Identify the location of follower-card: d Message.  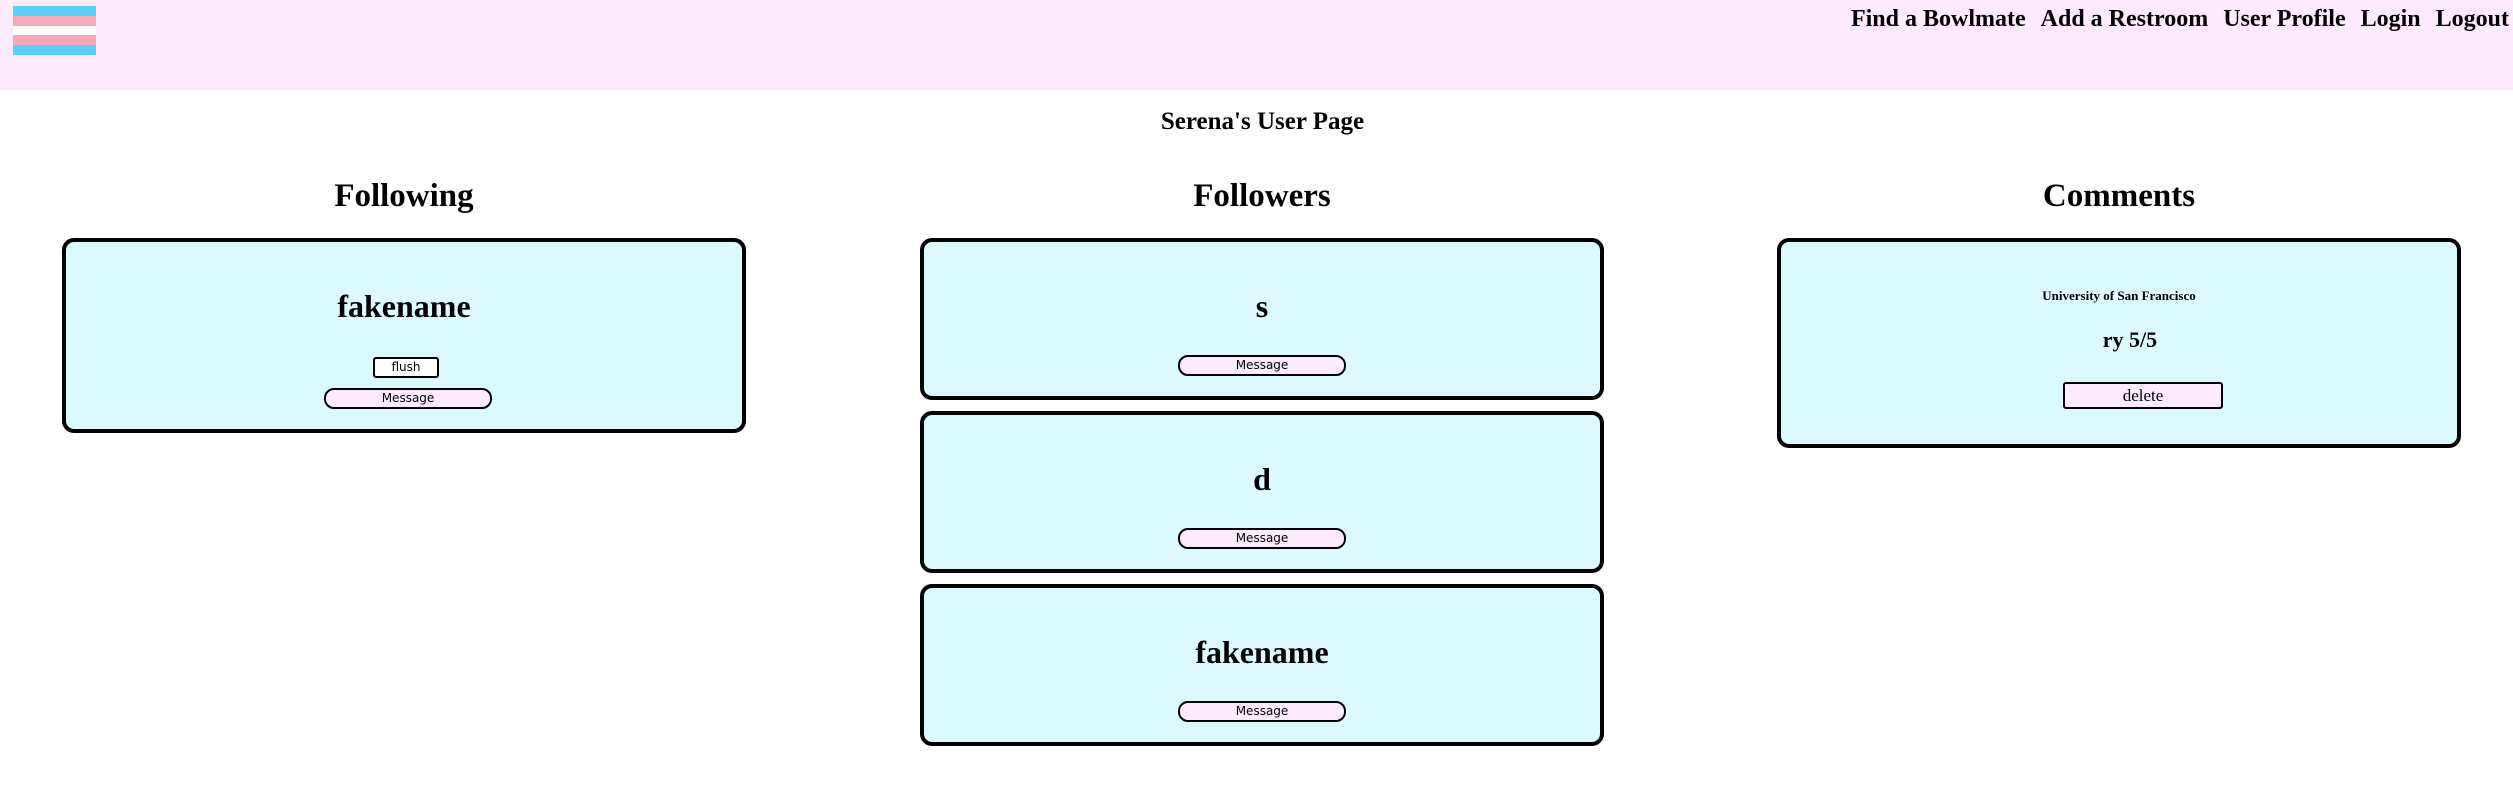
(1262, 492).